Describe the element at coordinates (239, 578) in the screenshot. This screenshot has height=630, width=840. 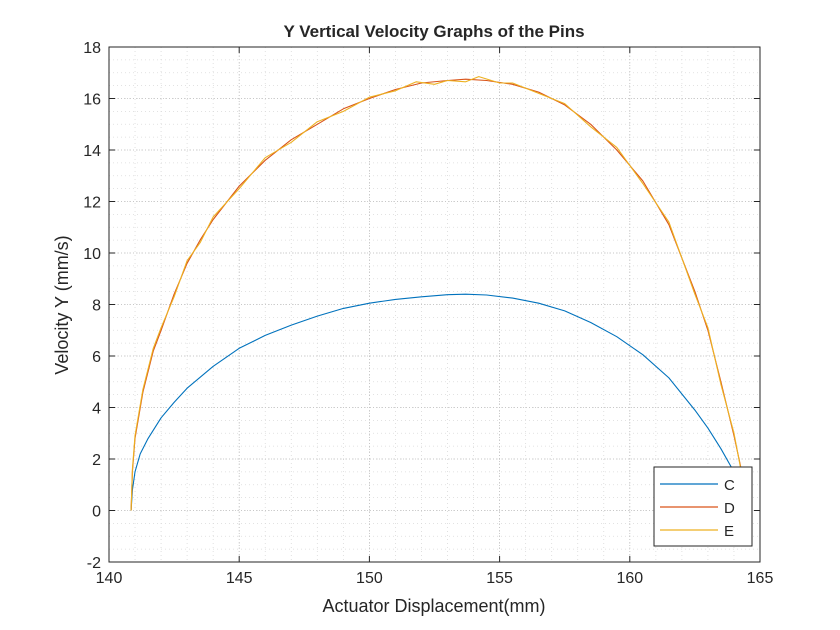
I see `x-tick-label: 145` at that location.